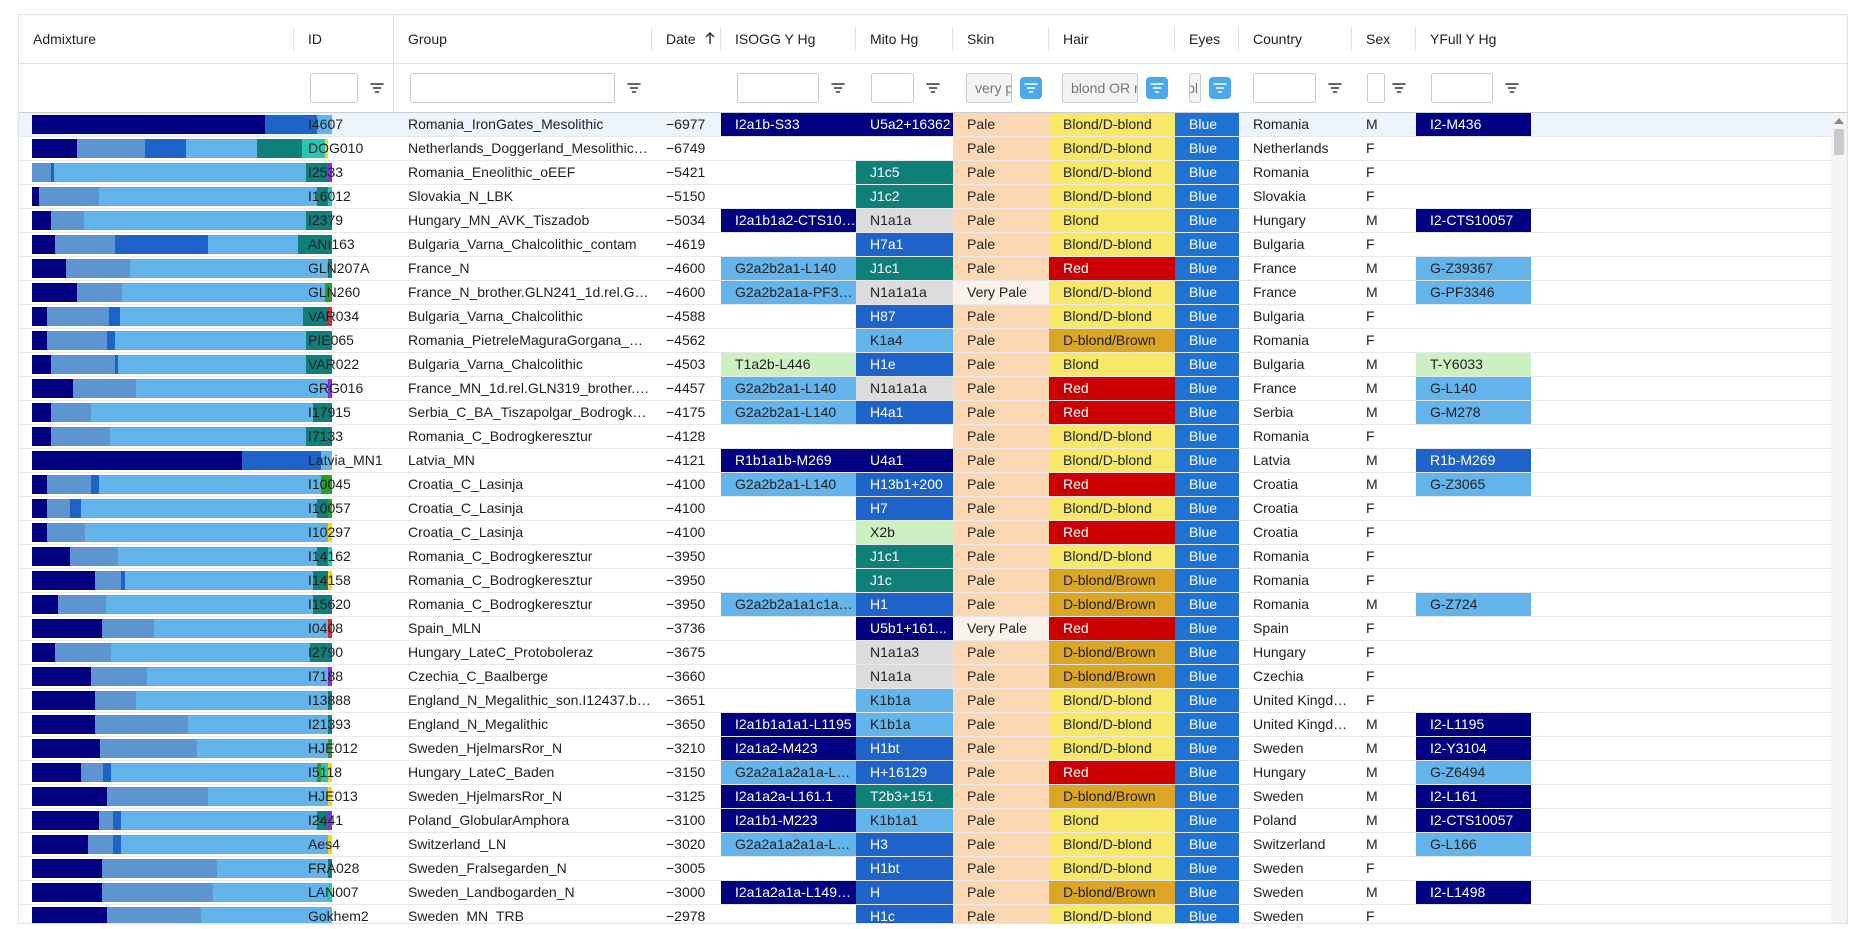  I want to click on scroll-thumb, so click(1839, 142).